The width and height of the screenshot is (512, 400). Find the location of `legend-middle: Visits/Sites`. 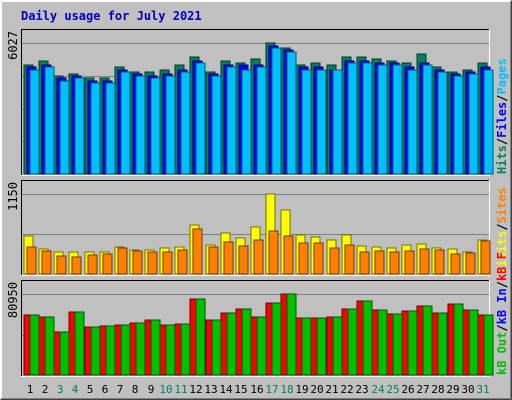

legend-middle: Visits/Sites is located at coordinates (502, 230).